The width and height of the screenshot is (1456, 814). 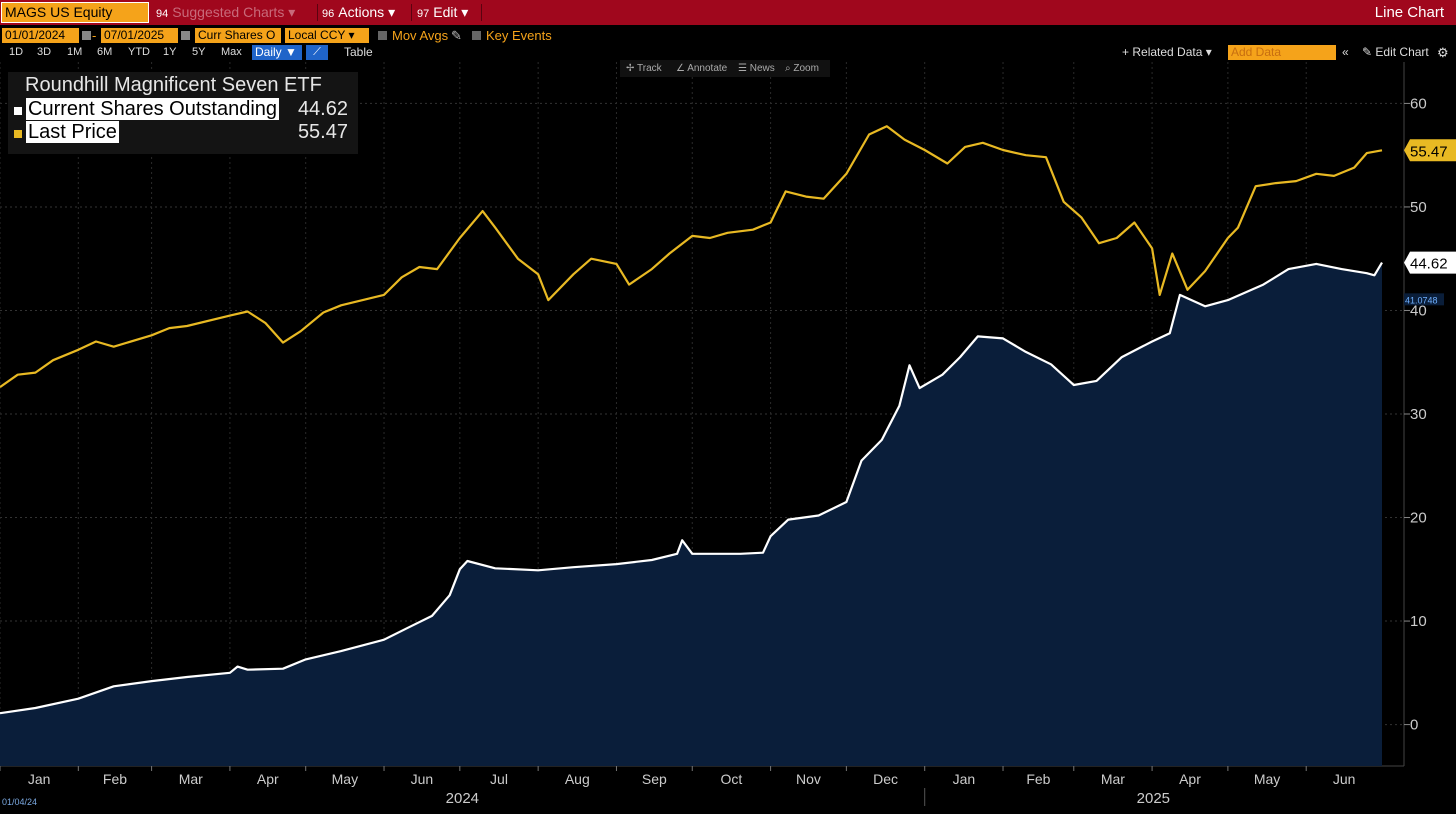 I want to click on last-value-tag-bg-price, so click(x=1430, y=150).